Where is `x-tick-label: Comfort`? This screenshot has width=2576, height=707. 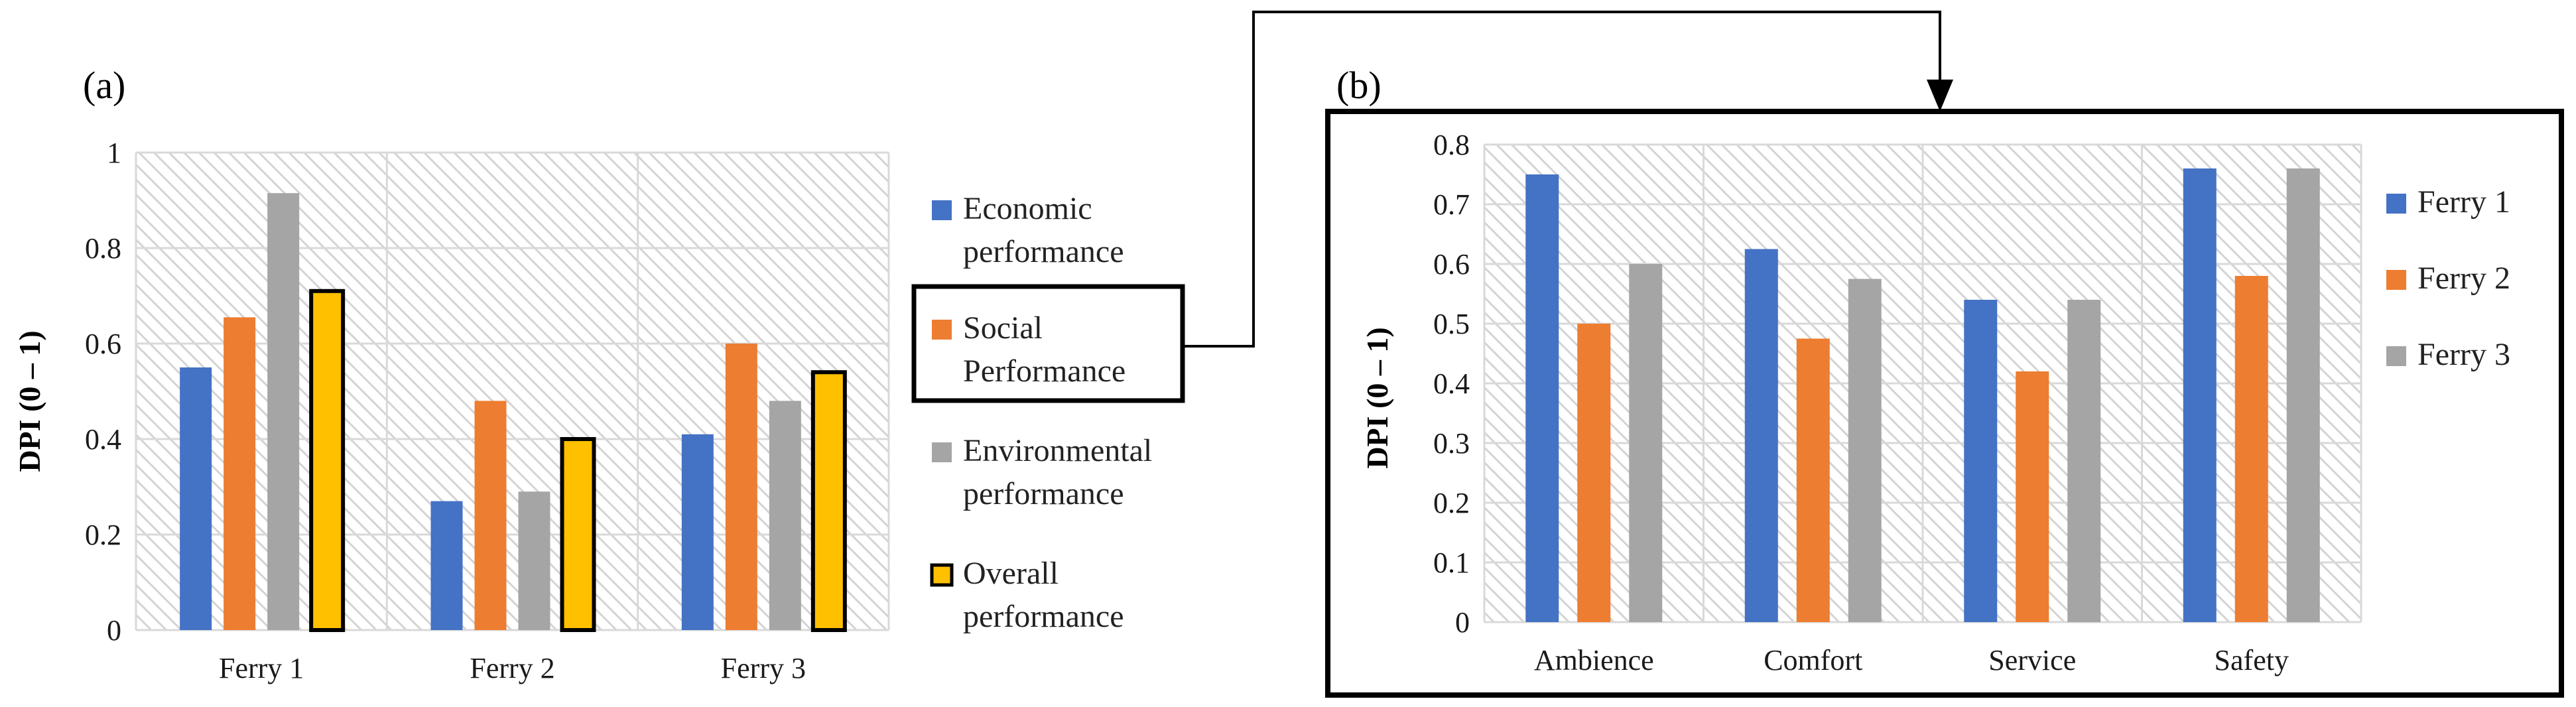
x-tick-label: Comfort is located at coordinates (1813, 660).